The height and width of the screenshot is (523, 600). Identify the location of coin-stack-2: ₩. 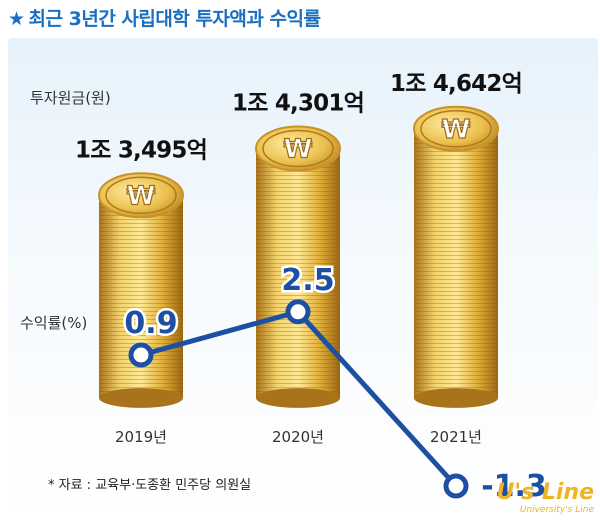
(298, 266).